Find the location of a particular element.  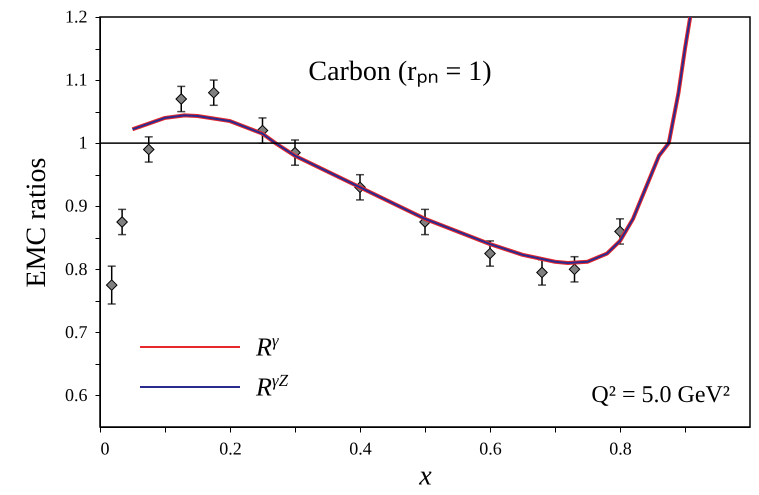

y-tick-label: 0.6 is located at coordinates (76, 394).